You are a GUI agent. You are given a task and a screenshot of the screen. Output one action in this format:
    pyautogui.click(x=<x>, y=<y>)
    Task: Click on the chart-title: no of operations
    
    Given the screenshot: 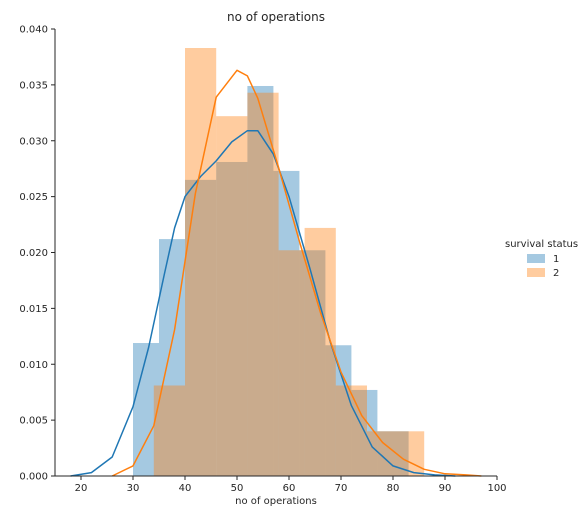 What is the action you would take?
    pyautogui.click(x=276, y=17)
    